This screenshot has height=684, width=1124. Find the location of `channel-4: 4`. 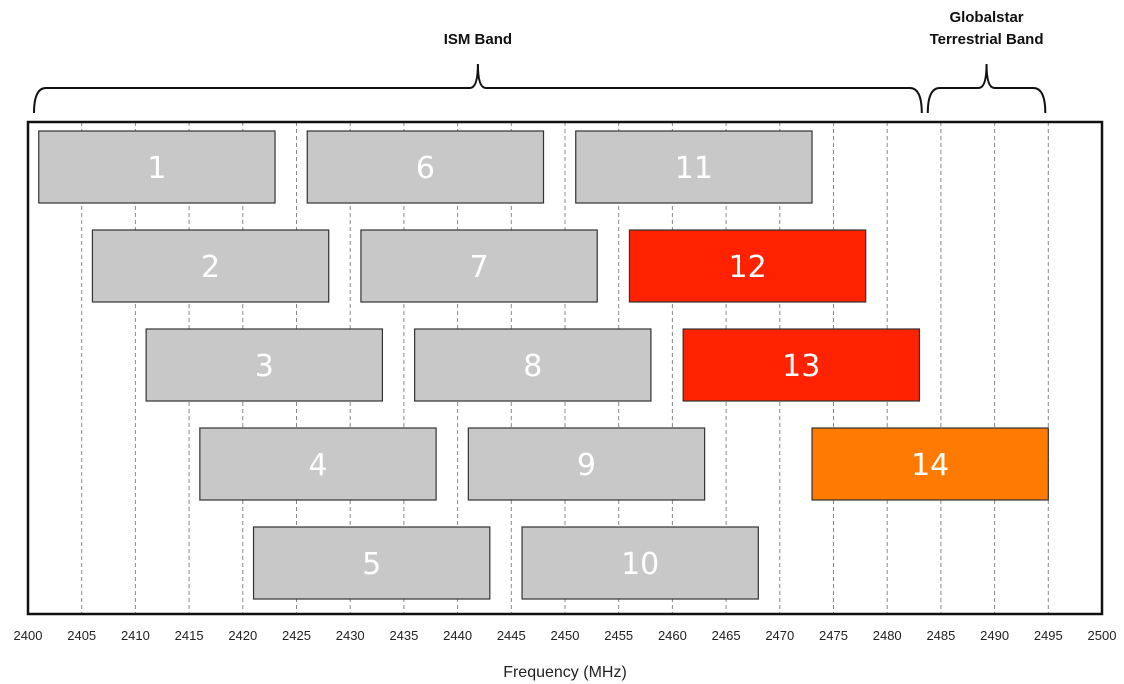

channel-4: 4 is located at coordinates (318, 464).